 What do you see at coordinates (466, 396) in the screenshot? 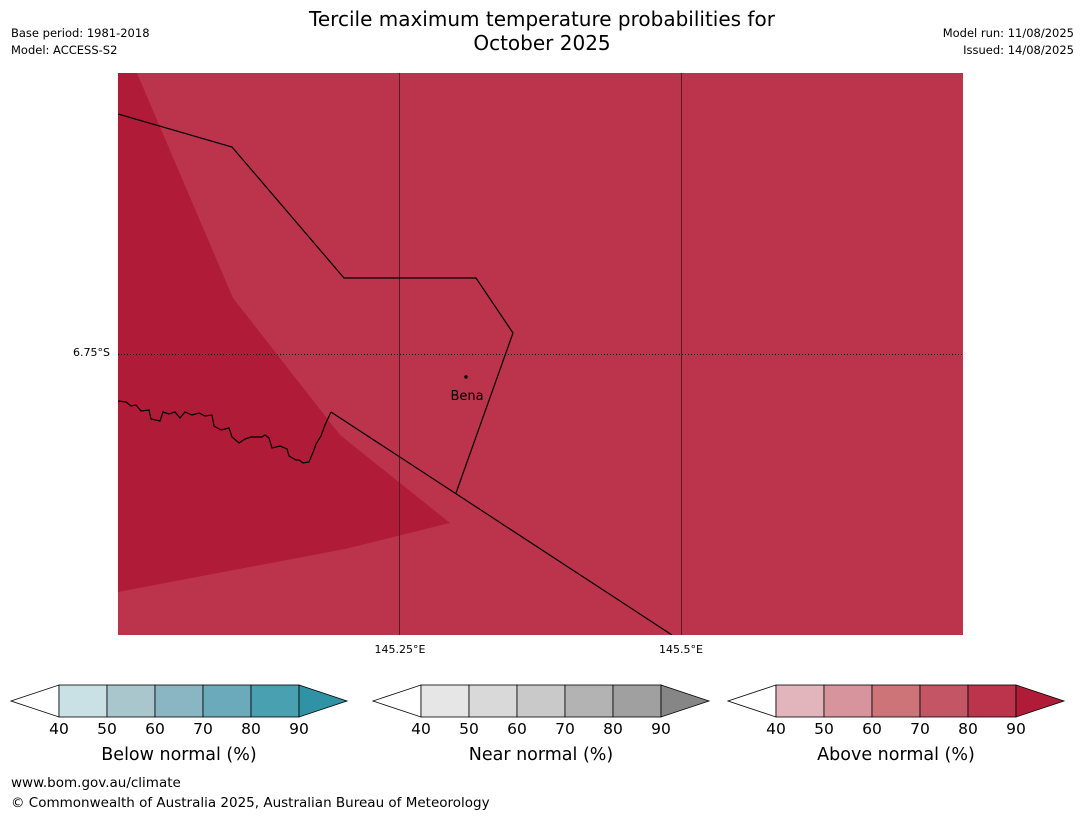
I see `town-label: Bena` at bounding box center [466, 396].